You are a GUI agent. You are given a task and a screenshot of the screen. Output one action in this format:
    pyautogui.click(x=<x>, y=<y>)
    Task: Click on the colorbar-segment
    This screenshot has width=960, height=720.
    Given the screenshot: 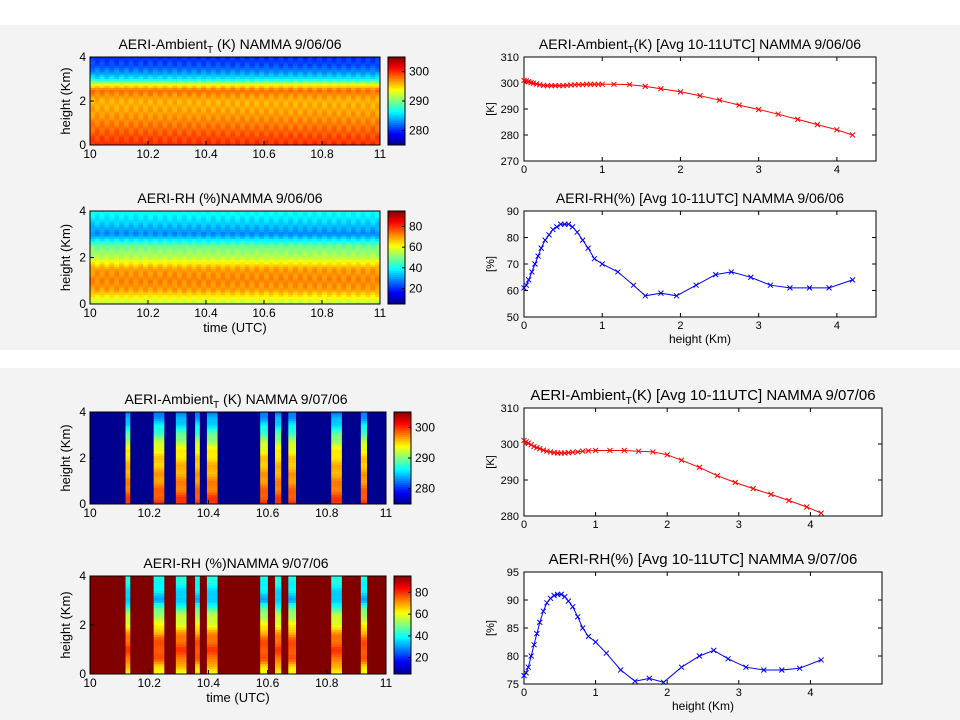 What is the action you would take?
    pyautogui.click(x=396, y=301)
    